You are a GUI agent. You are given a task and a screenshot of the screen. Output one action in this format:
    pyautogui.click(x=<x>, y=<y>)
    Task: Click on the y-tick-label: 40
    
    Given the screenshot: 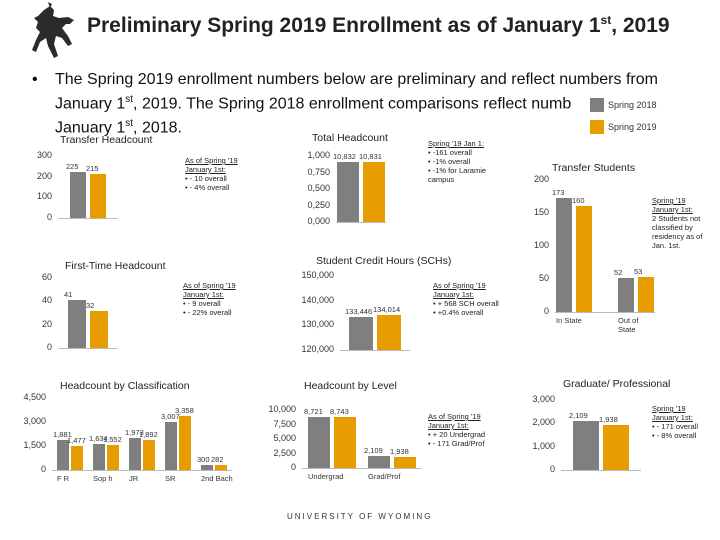 What is the action you would take?
    pyautogui.click(x=46, y=300)
    